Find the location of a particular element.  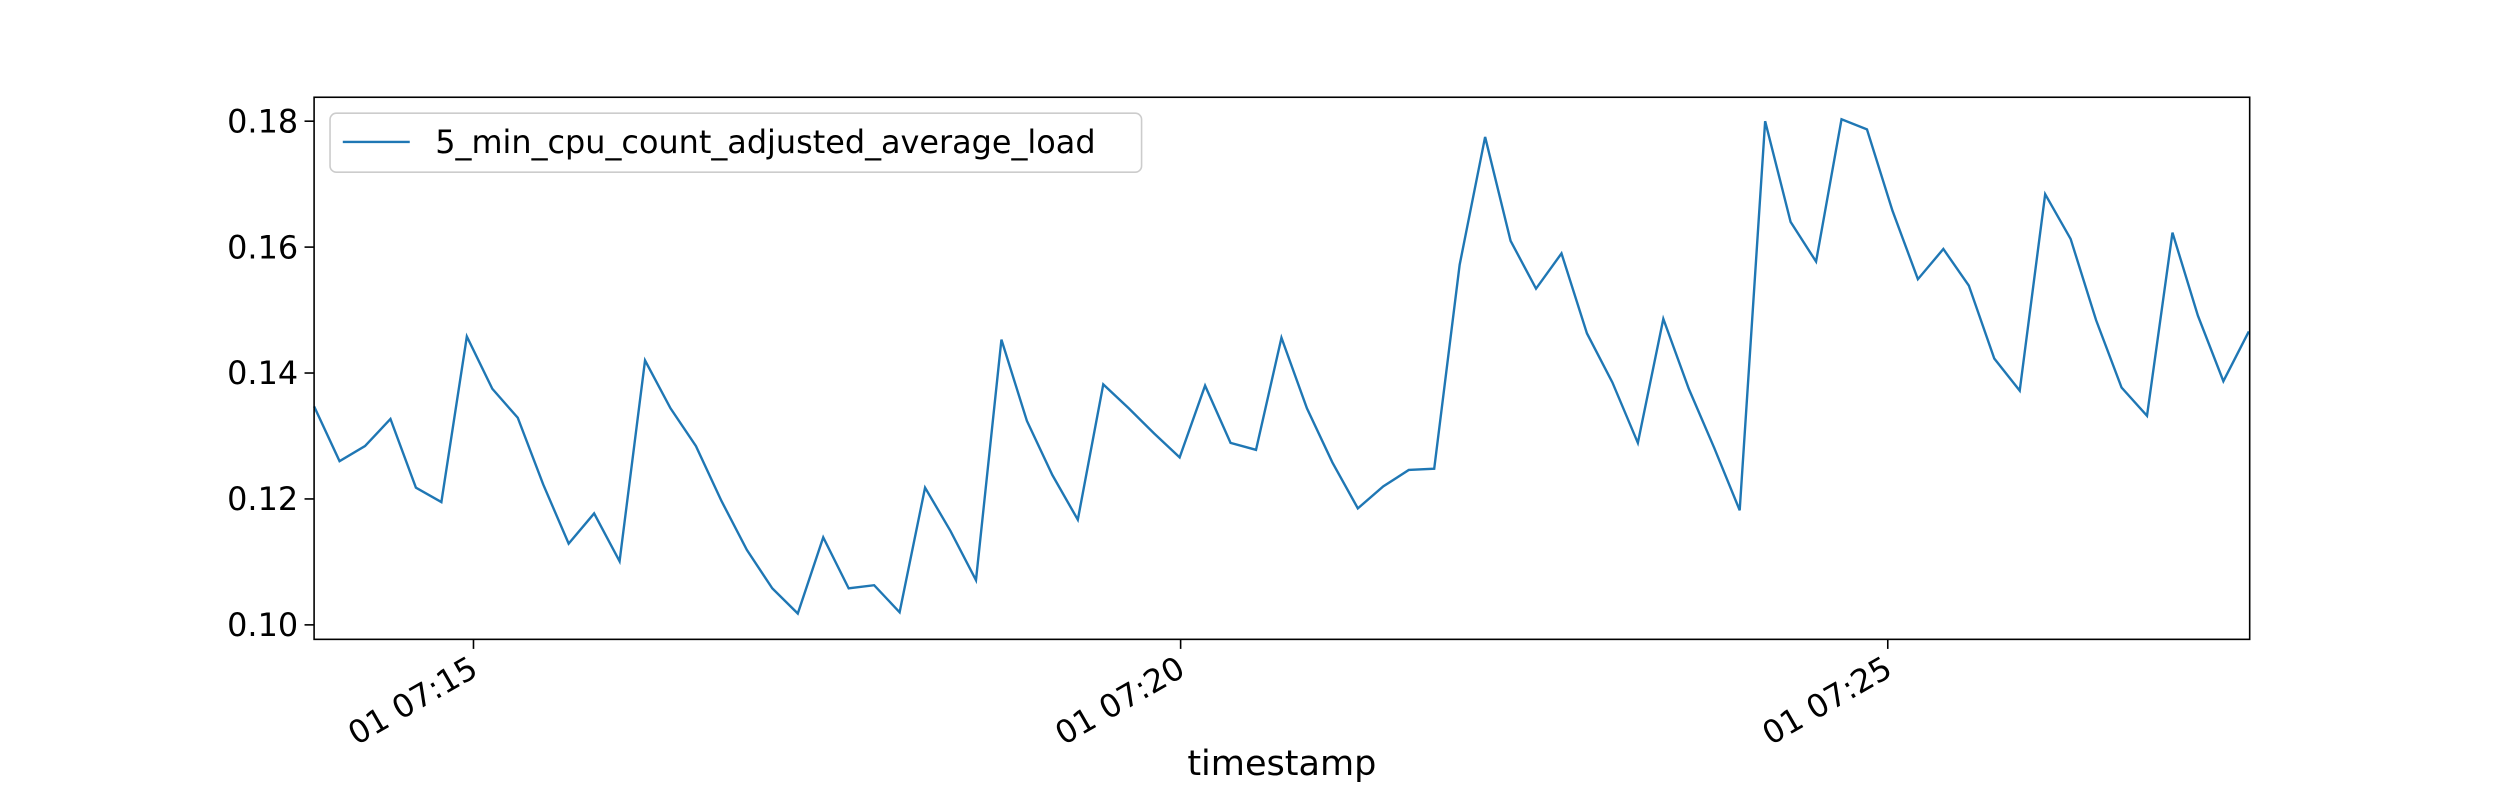

x-tick-label: 01 07:15 is located at coordinates (412, 700).